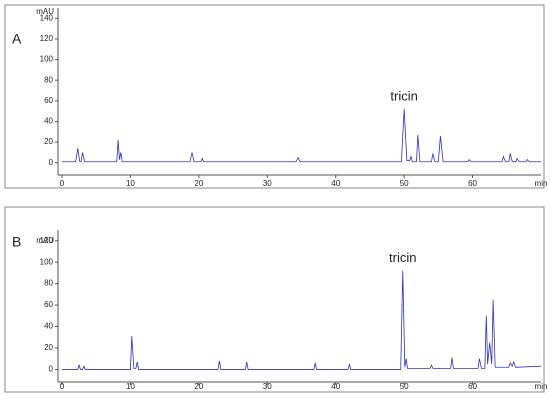 The image size is (550, 405). What do you see at coordinates (16, 242) in the screenshot?
I see `panel-label: B` at bounding box center [16, 242].